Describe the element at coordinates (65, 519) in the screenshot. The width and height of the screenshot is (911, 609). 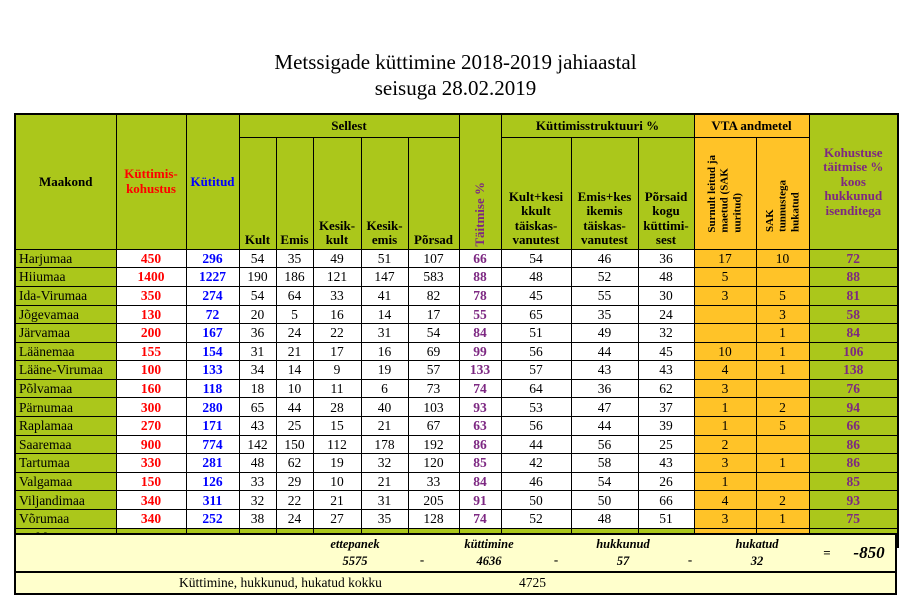
I see `county-cell: Võrumaa` at that location.